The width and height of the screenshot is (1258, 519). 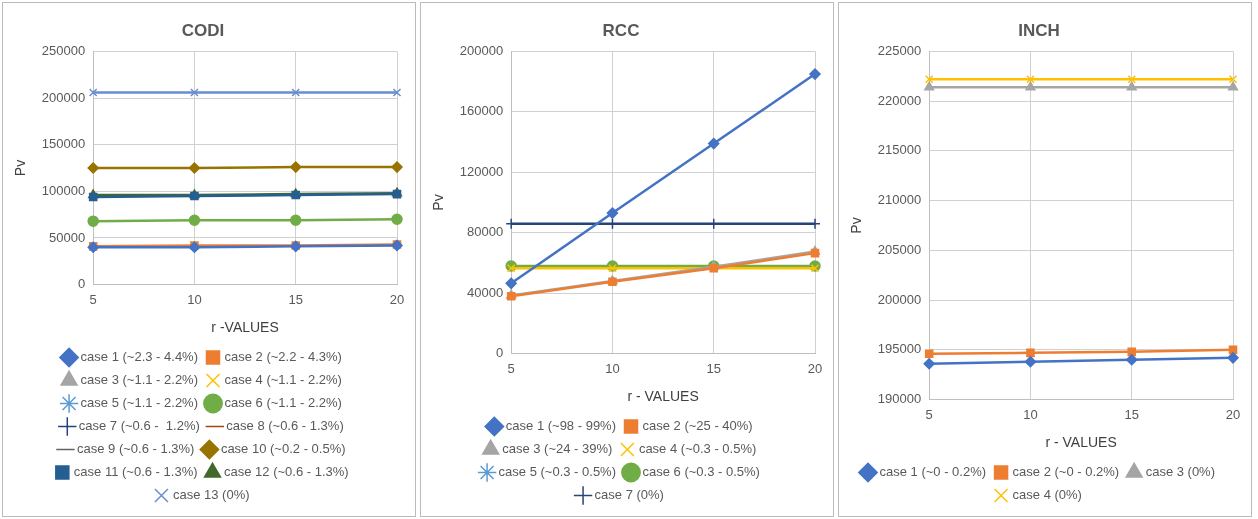 What do you see at coordinates (63, 50) in the screenshot?
I see `y-tick-label: 250000` at bounding box center [63, 50].